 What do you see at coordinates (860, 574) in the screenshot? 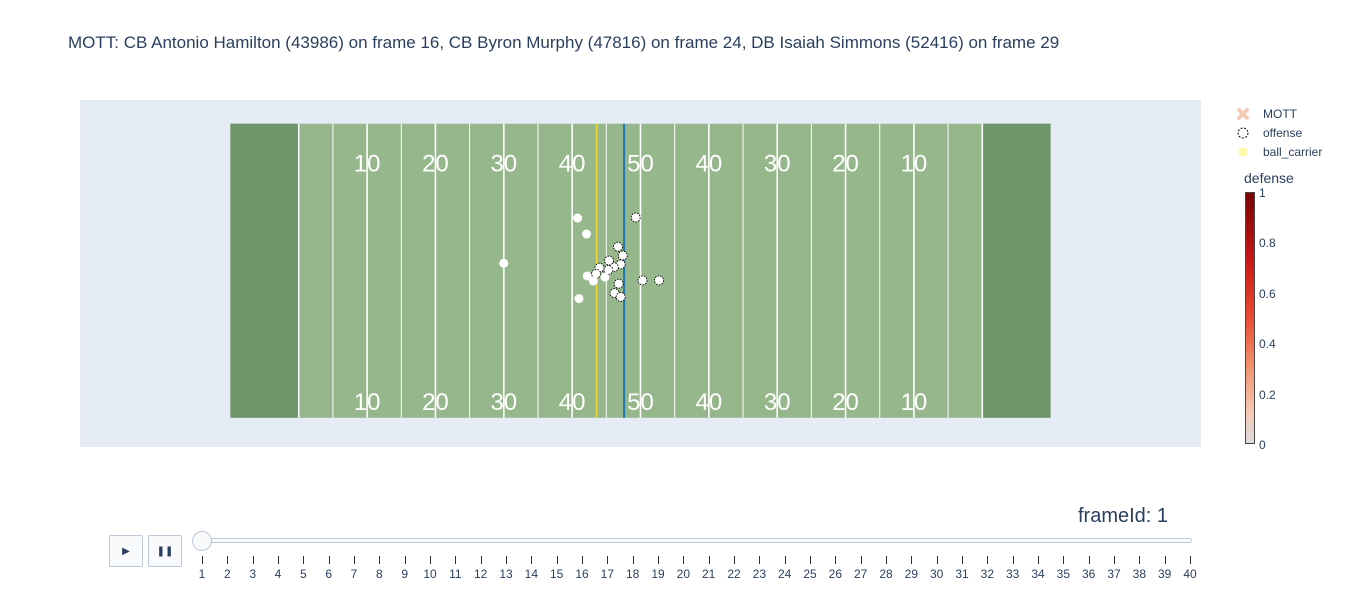
I see `slider-tick-label: 27` at bounding box center [860, 574].